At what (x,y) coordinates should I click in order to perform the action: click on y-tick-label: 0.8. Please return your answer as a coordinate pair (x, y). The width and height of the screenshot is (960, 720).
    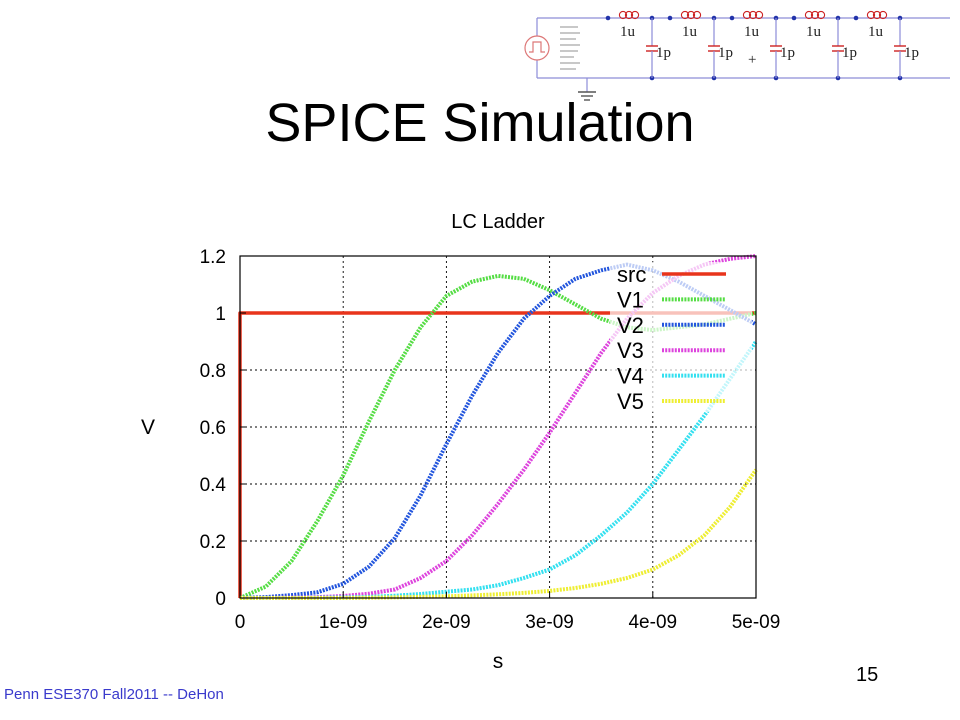
    Looking at the image, I should click on (213, 371).